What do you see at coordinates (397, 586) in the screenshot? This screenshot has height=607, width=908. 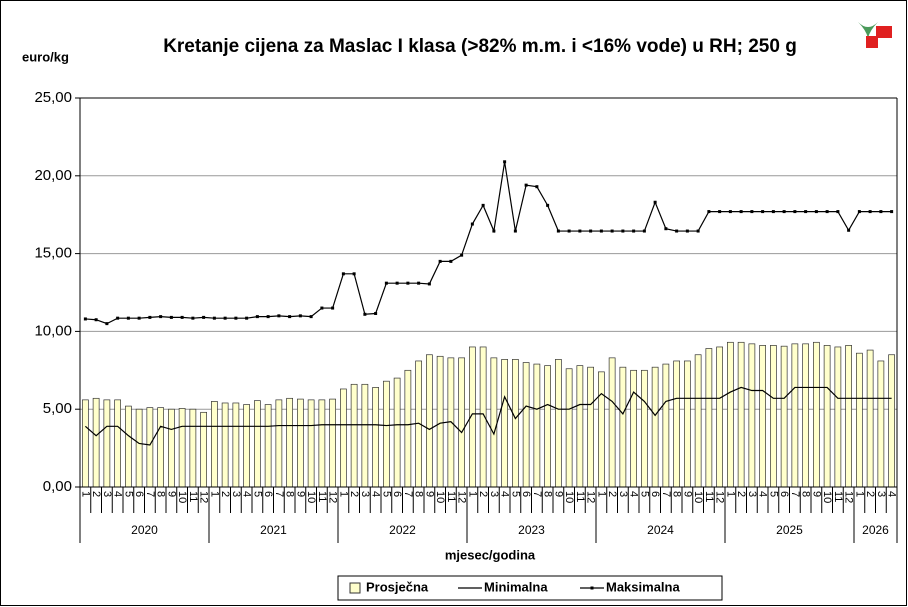 I see `legend-label: Prosječna` at bounding box center [397, 586].